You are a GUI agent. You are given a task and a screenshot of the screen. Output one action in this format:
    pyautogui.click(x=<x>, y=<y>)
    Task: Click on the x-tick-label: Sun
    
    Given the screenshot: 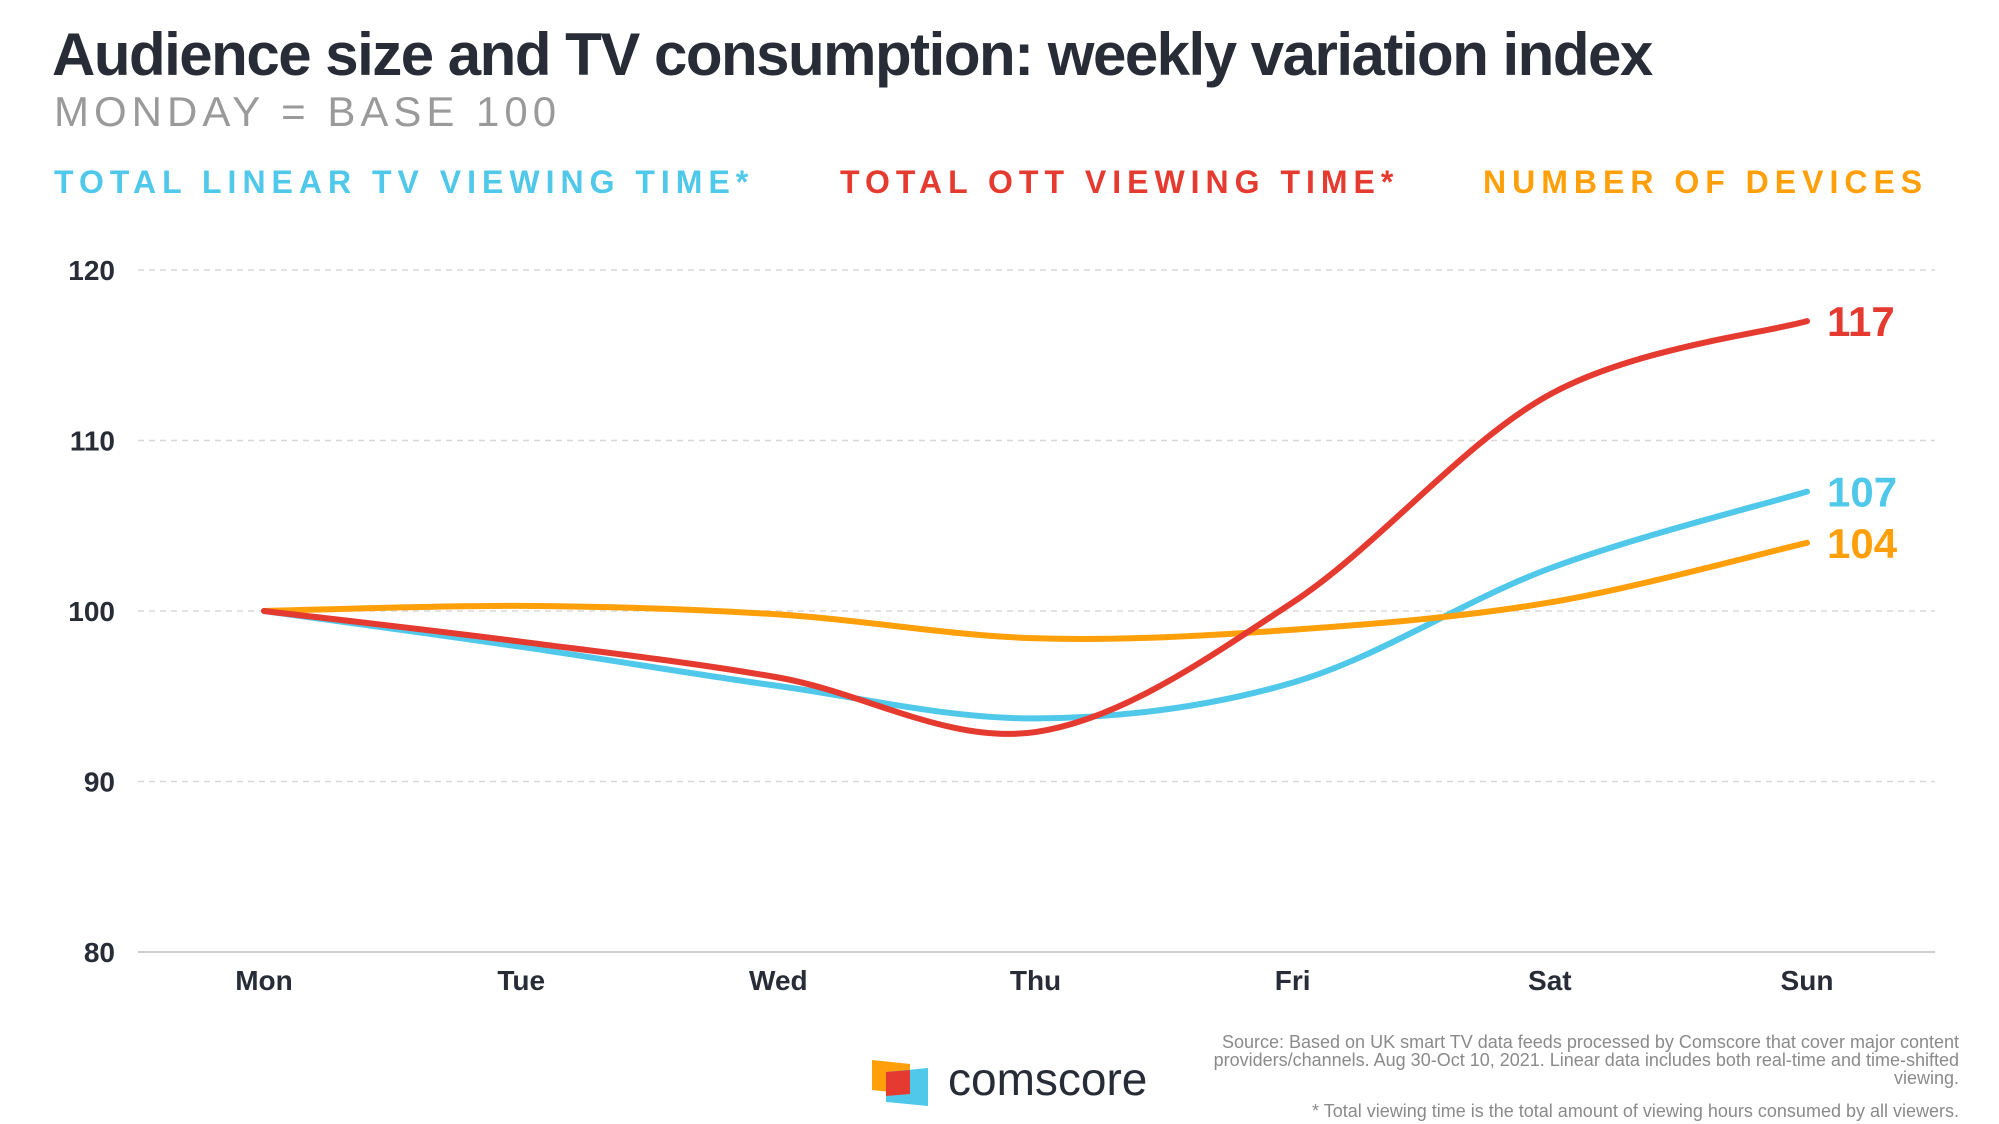 What is the action you would take?
    pyautogui.click(x=1807, y=980)
    